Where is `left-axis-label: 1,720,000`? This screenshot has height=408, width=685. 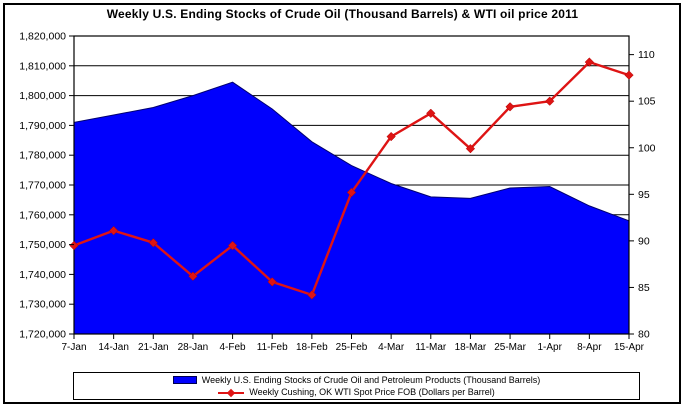
left-axis-label: 1,720,000 is located at coordinates (42, 335).